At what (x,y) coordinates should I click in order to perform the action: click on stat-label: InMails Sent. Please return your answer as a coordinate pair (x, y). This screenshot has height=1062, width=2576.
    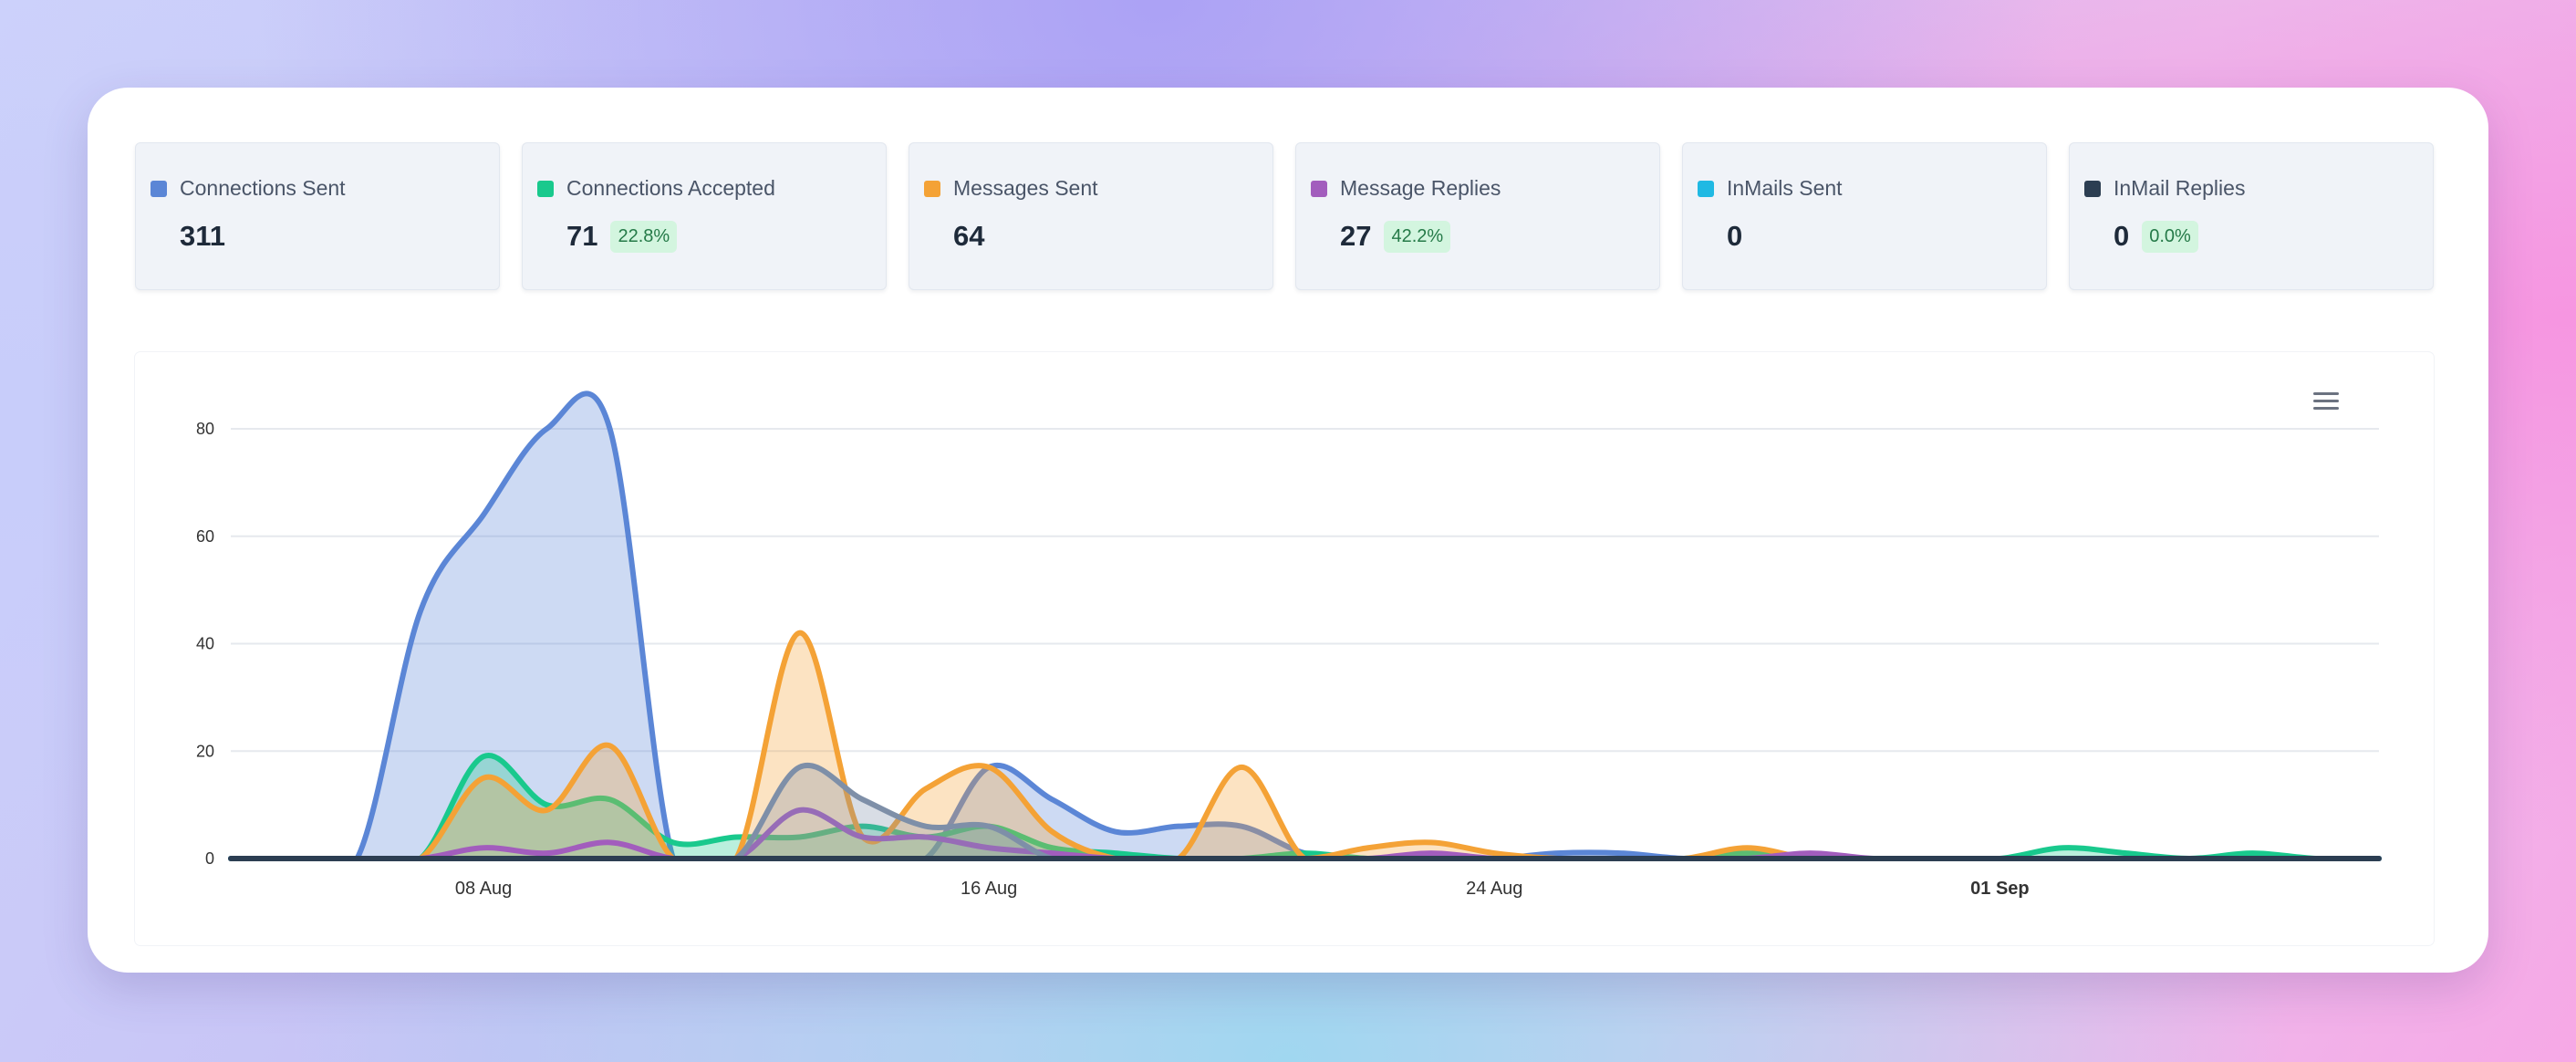
    Looking at the image, I should click on (1785, 188).